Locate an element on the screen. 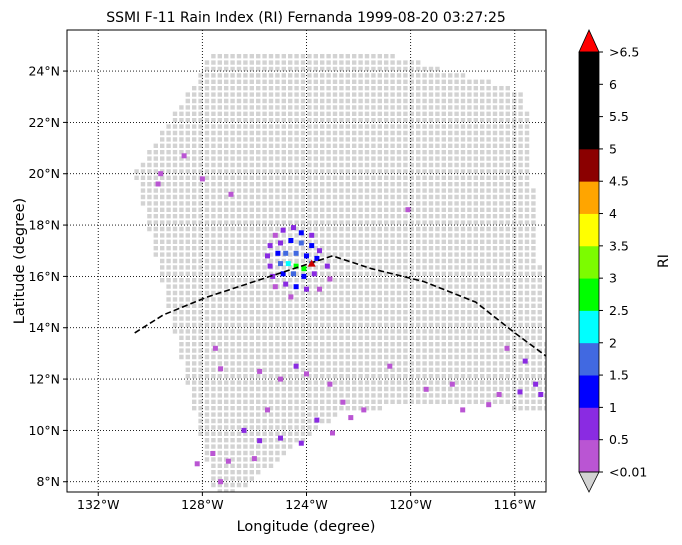 This screenshot has height=545, width=682. x-tick-label: 128°W is located at coordinates (202, 504).